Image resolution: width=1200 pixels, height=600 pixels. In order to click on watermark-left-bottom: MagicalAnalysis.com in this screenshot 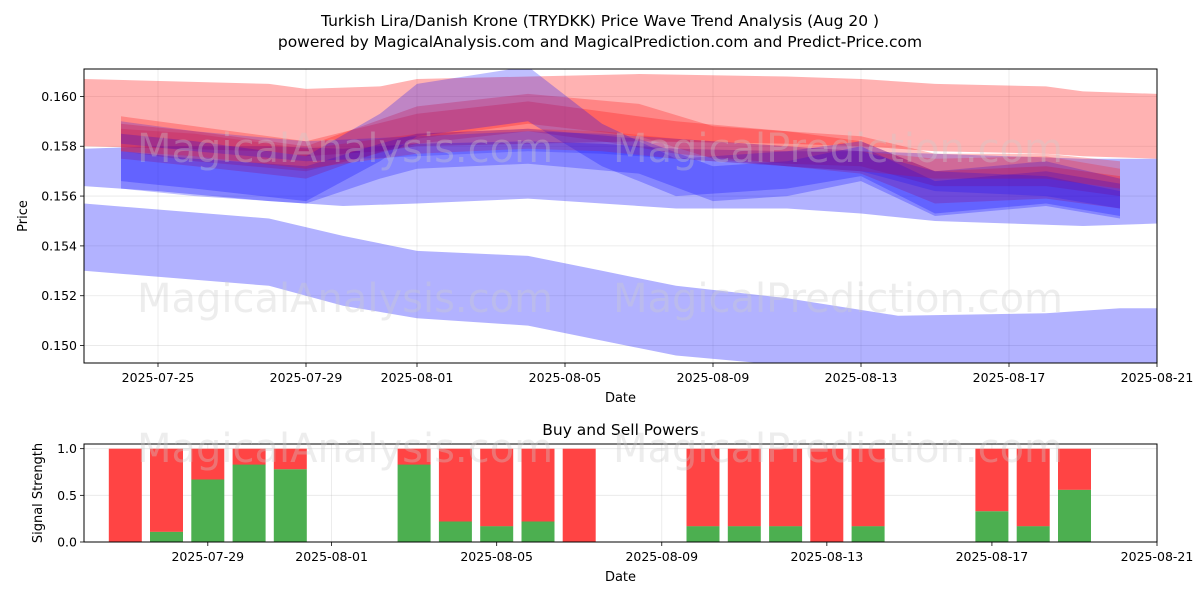, I will do `click(345, 449)`.